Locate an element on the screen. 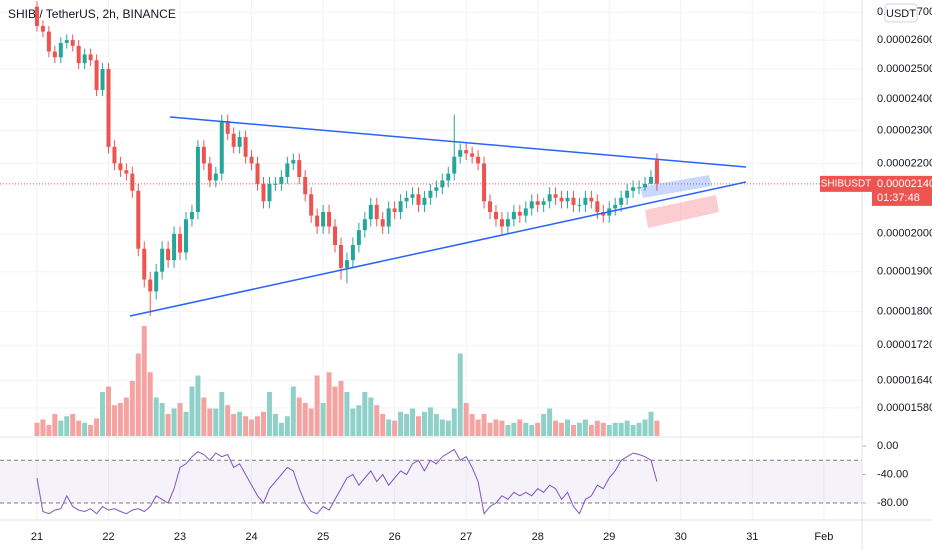 This screenshot has height=550, width=932. x-tick-label: 26 is located at coordinates (395, 537).